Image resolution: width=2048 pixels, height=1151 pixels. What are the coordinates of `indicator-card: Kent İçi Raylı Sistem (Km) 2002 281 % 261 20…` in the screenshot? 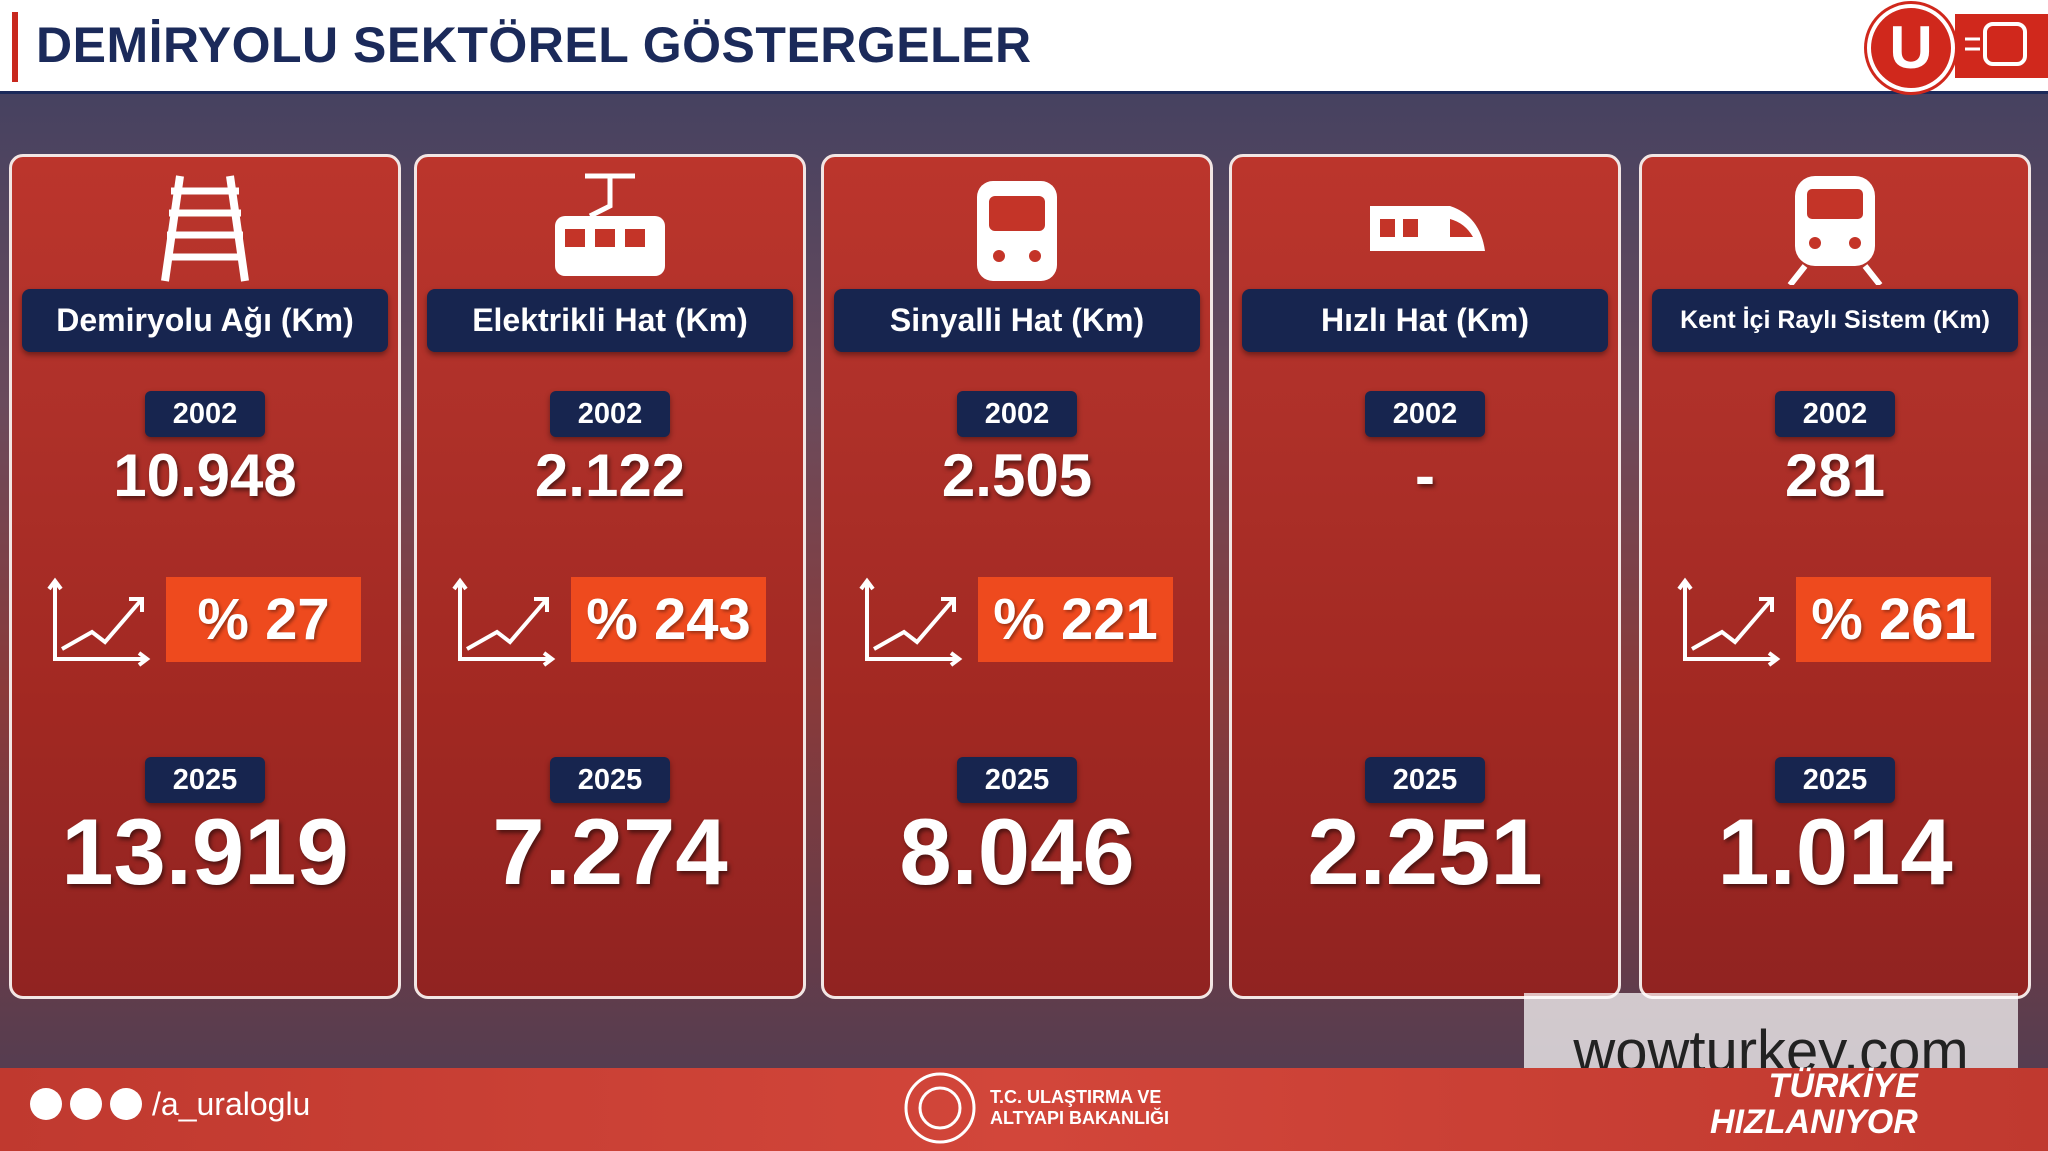 It's located at (1835, 576).